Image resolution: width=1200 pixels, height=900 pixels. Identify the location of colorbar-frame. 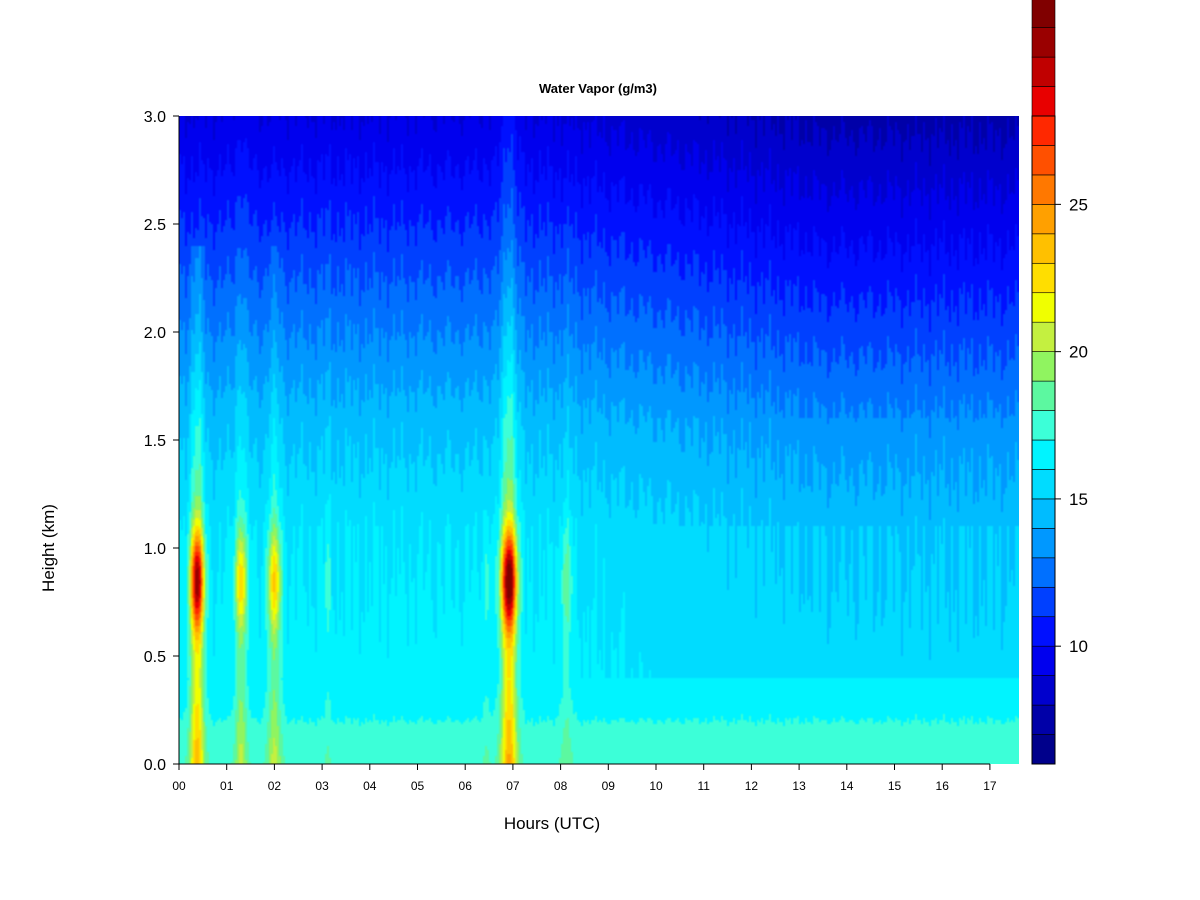
(1043, 440).